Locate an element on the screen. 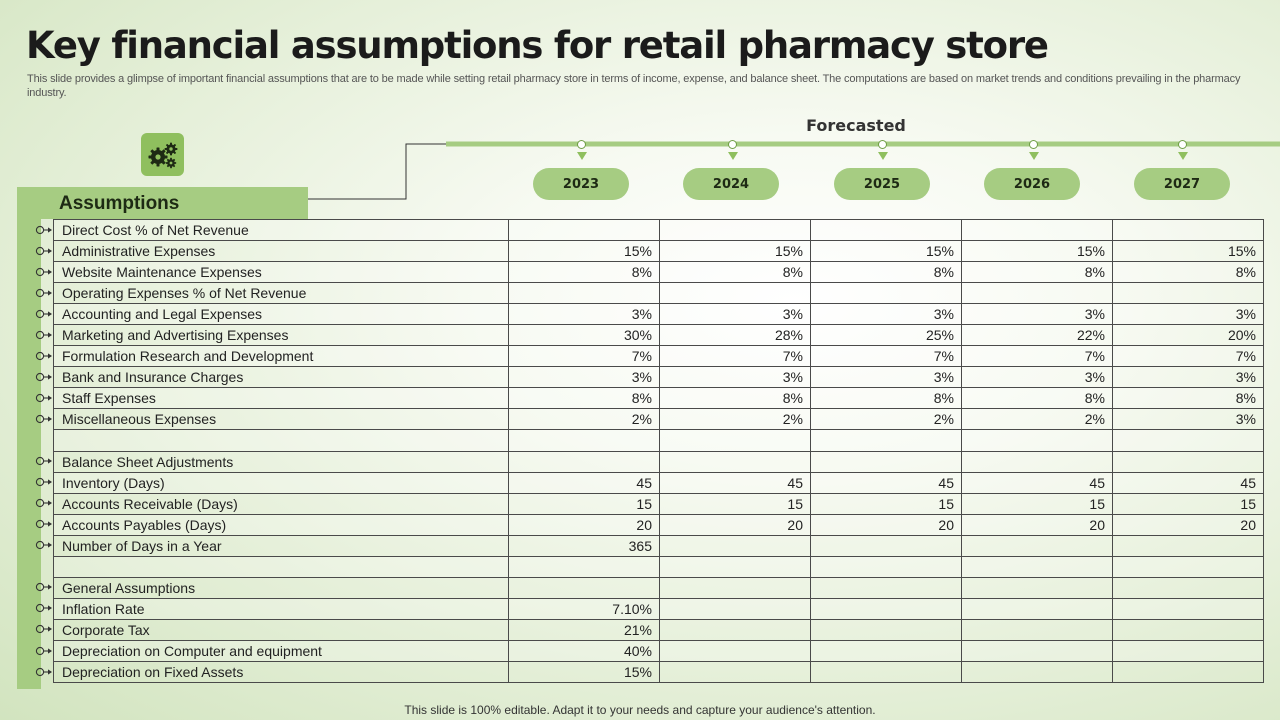 The height and width of the screenshot is (720, 1280). cell-2025: 3% is located at coordinates (886, 314).